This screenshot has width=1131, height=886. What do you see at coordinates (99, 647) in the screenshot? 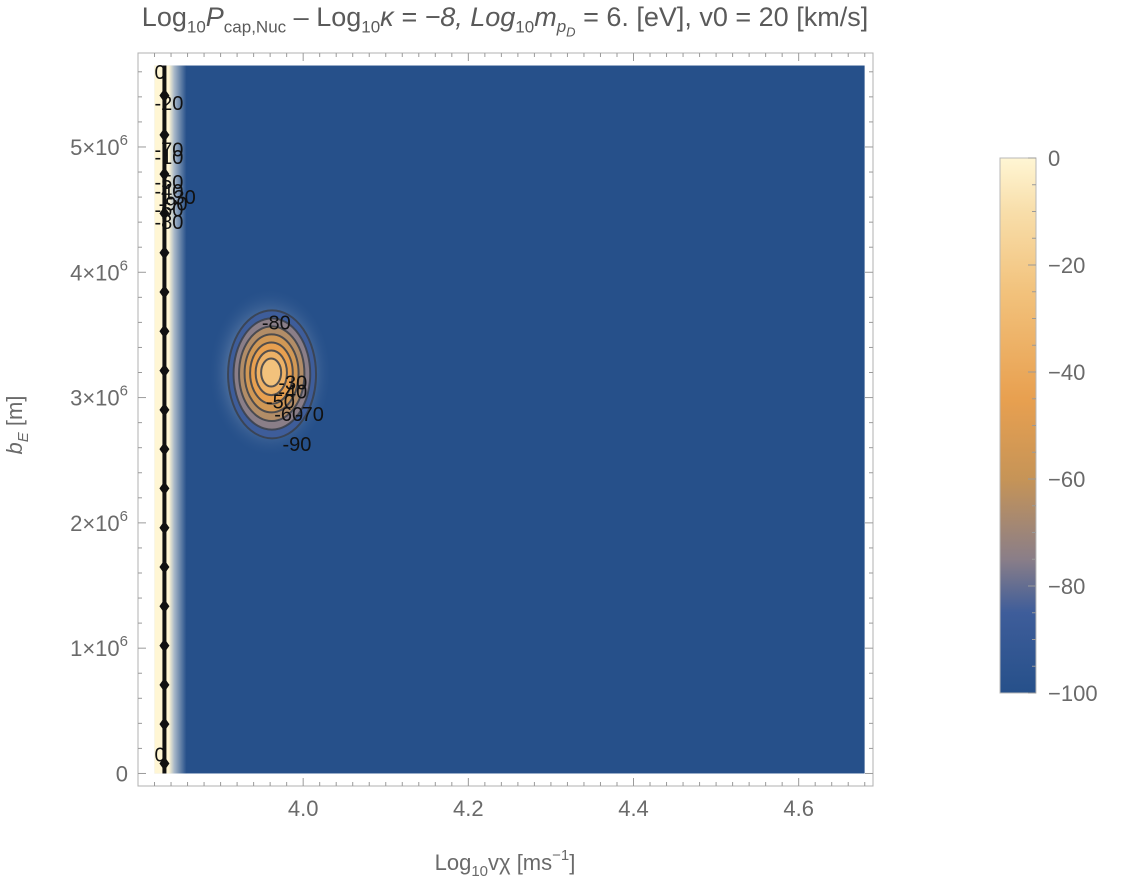
I see `y-tick-label: 1×10⁶` at bounding box center [99, 647].